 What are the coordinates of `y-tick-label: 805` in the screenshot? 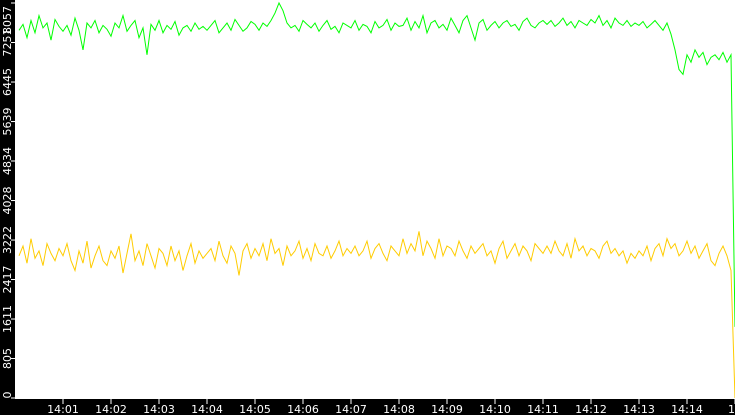 It's located at (7, 358).